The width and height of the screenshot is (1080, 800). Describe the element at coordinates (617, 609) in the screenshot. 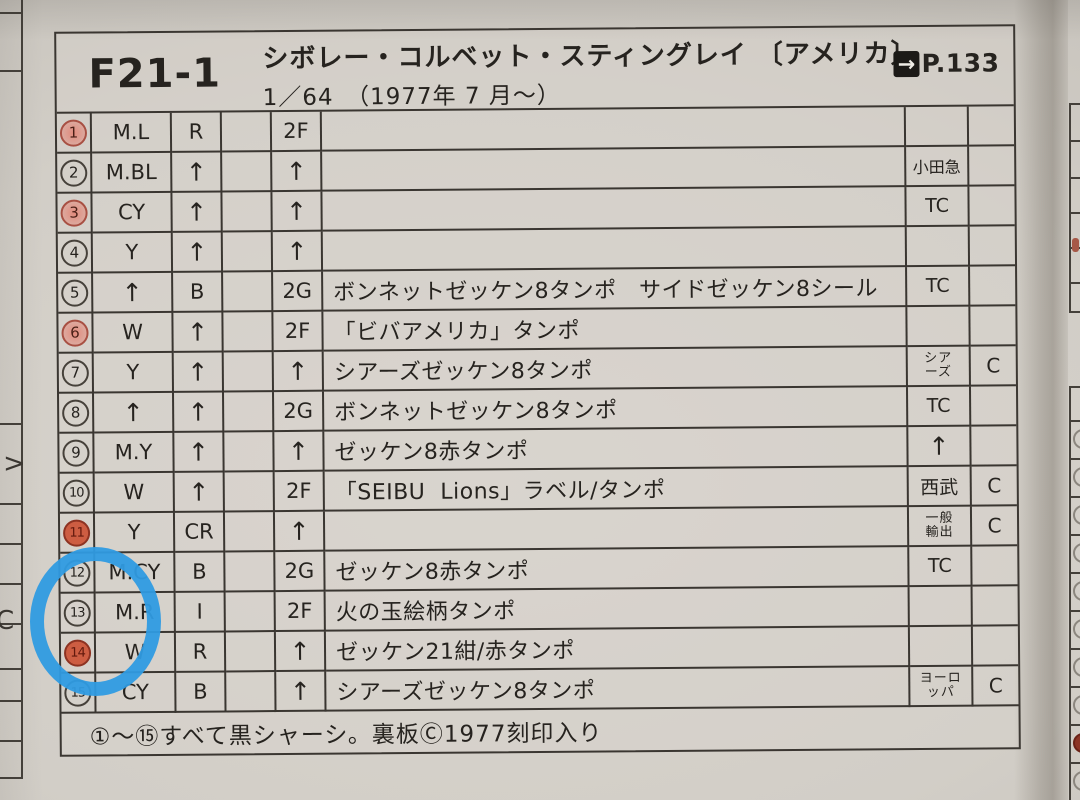

I see `description-cell: 火の玉絵柄タンポ` at that location.